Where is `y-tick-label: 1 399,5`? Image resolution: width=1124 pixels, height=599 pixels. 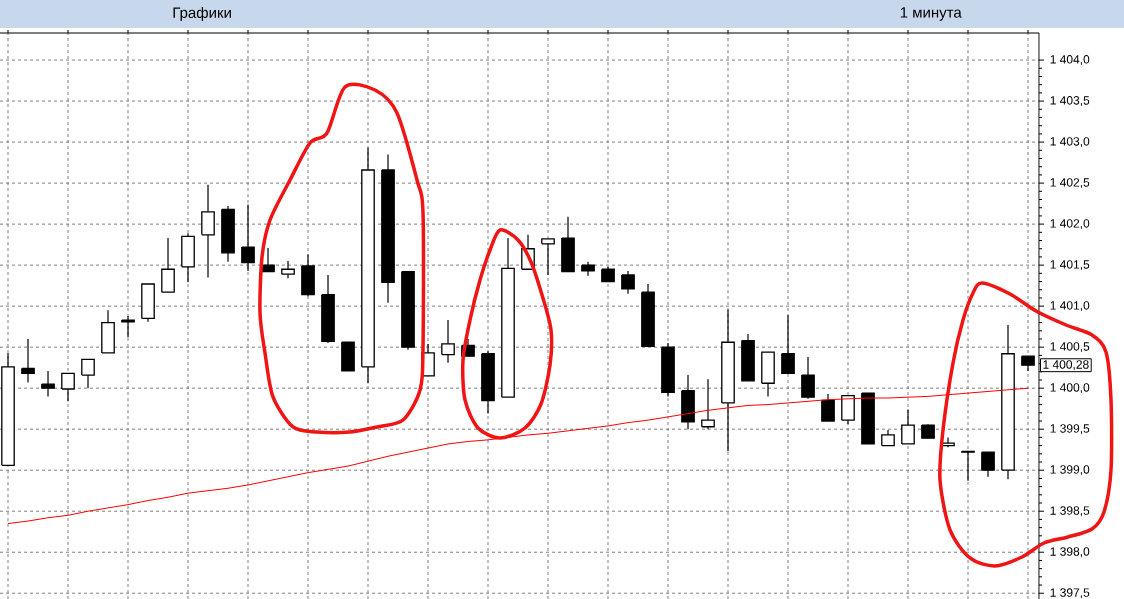 y-tick-label: 1 399,5 is located at coordinates (1070, 429).